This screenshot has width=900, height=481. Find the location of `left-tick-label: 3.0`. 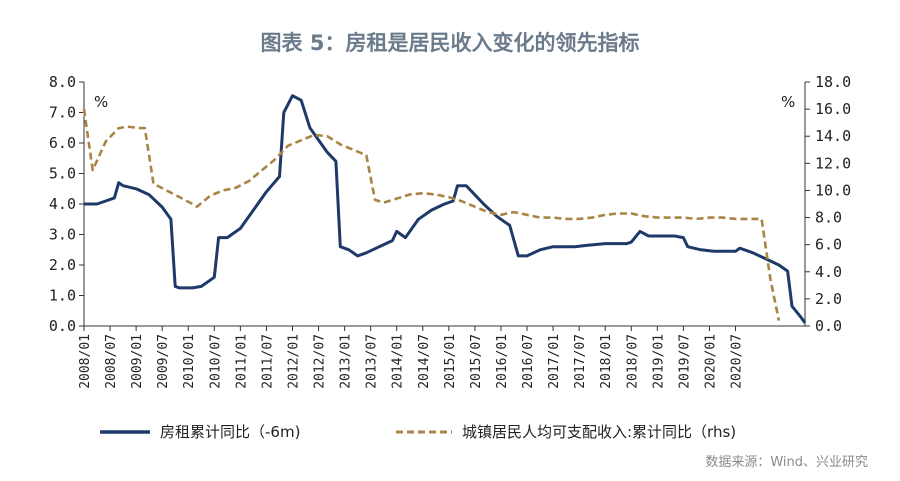

left-tick-label: 3.0 is located at coordinates (62, 235).